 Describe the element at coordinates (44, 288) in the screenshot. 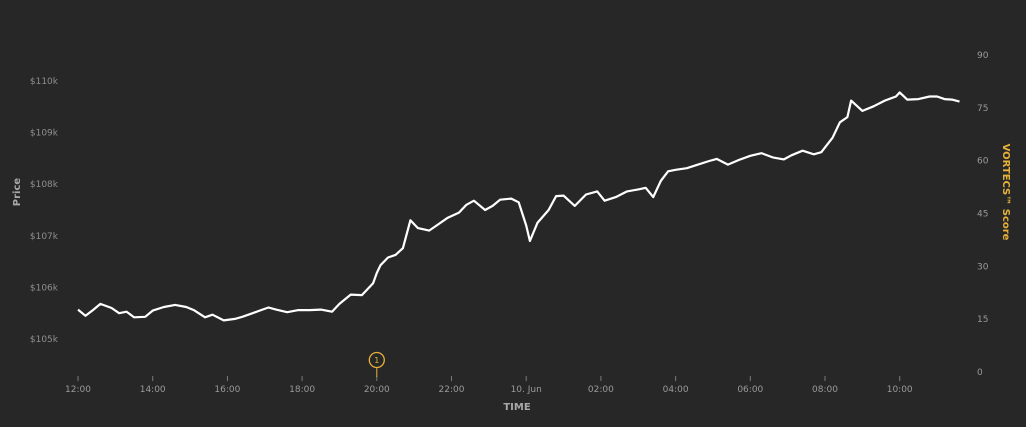

I see `left-tick-label: $106k` at that location.